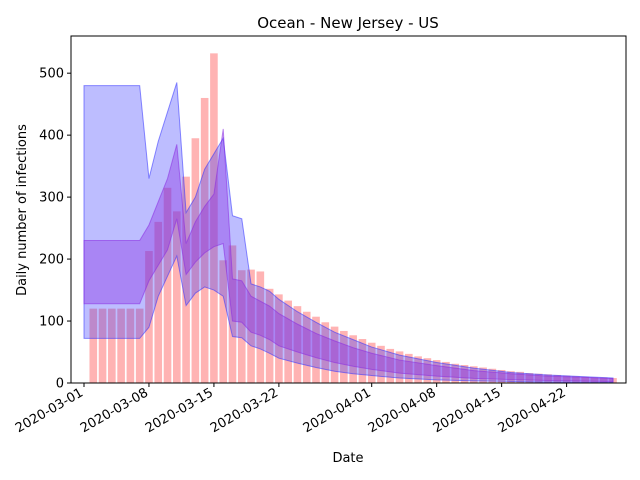 The image size is (640, 480). What do you see at coordinates (22, 210) in the screenshot?
I see `y-axis-label: Daily number of infections` at bounding box center [22, 210].